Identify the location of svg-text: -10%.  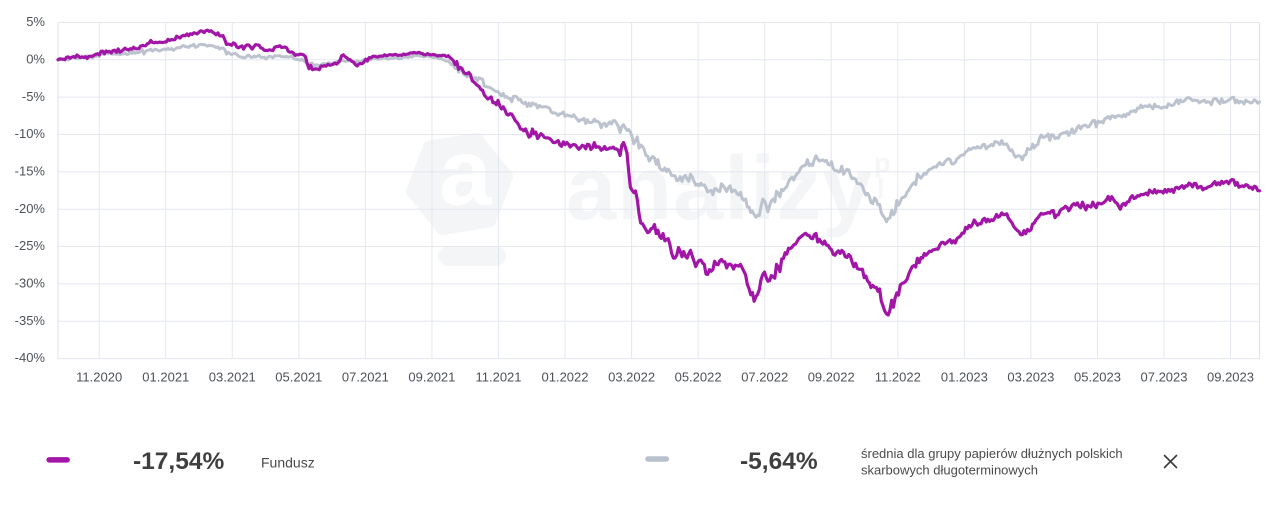
(30, 133).